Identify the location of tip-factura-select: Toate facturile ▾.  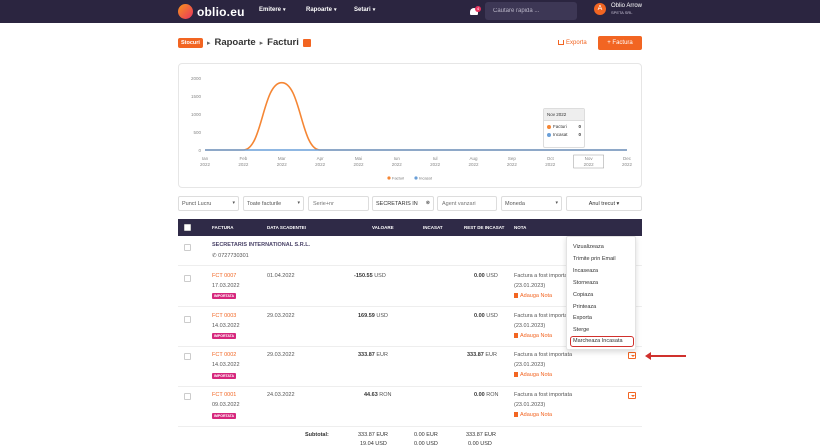
(273, 203).